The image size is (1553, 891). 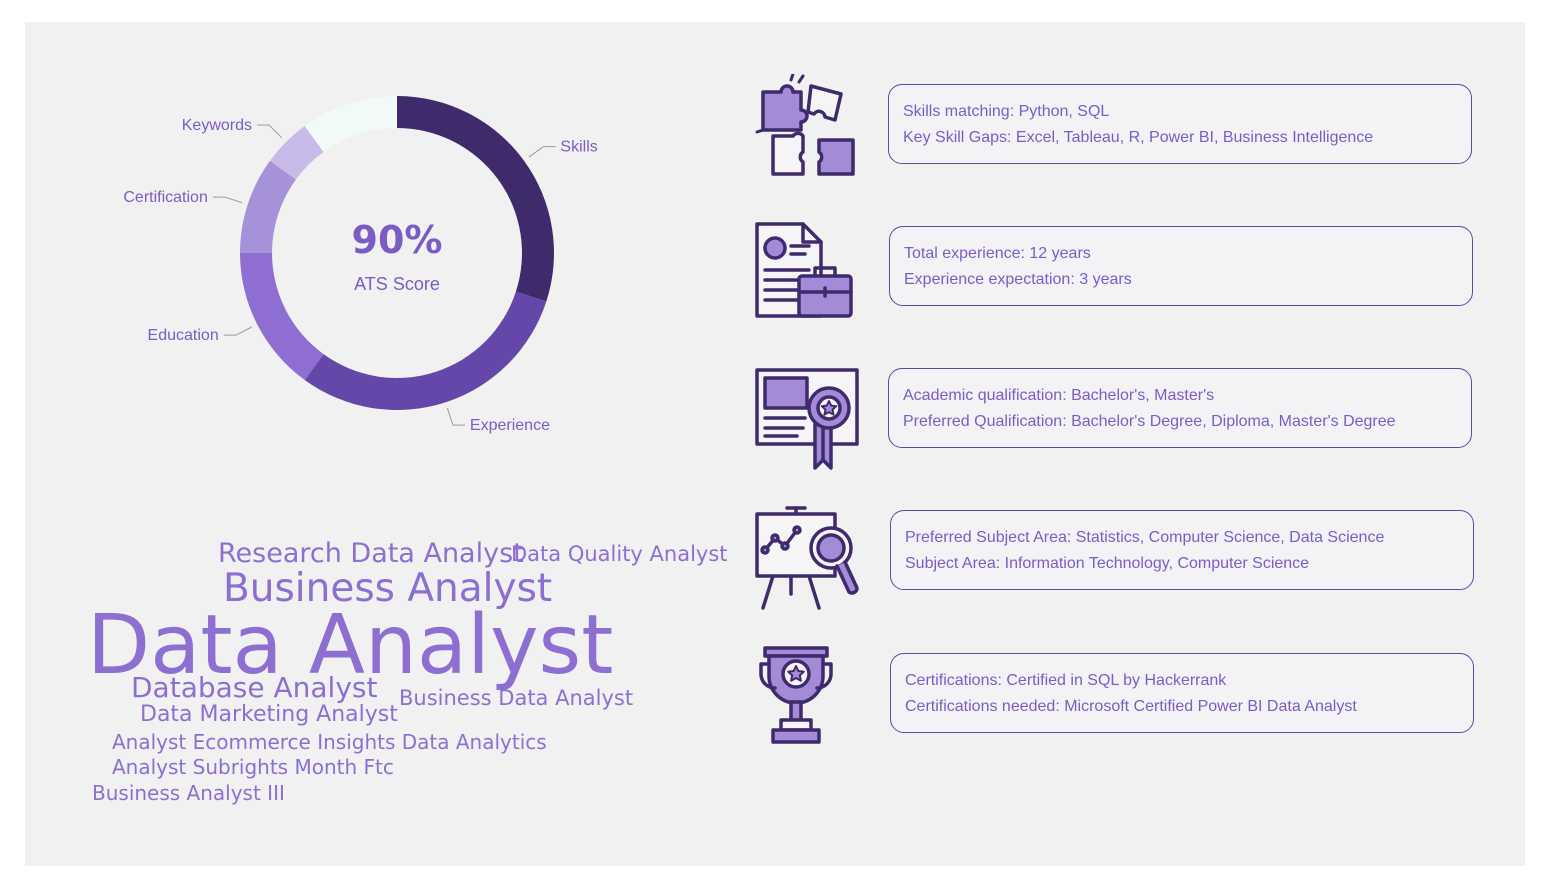 What do you see at coordinates (397, 284) in the screenshot?
I see `ats-score-label: ATS Score` at bounding box center [397, 284].